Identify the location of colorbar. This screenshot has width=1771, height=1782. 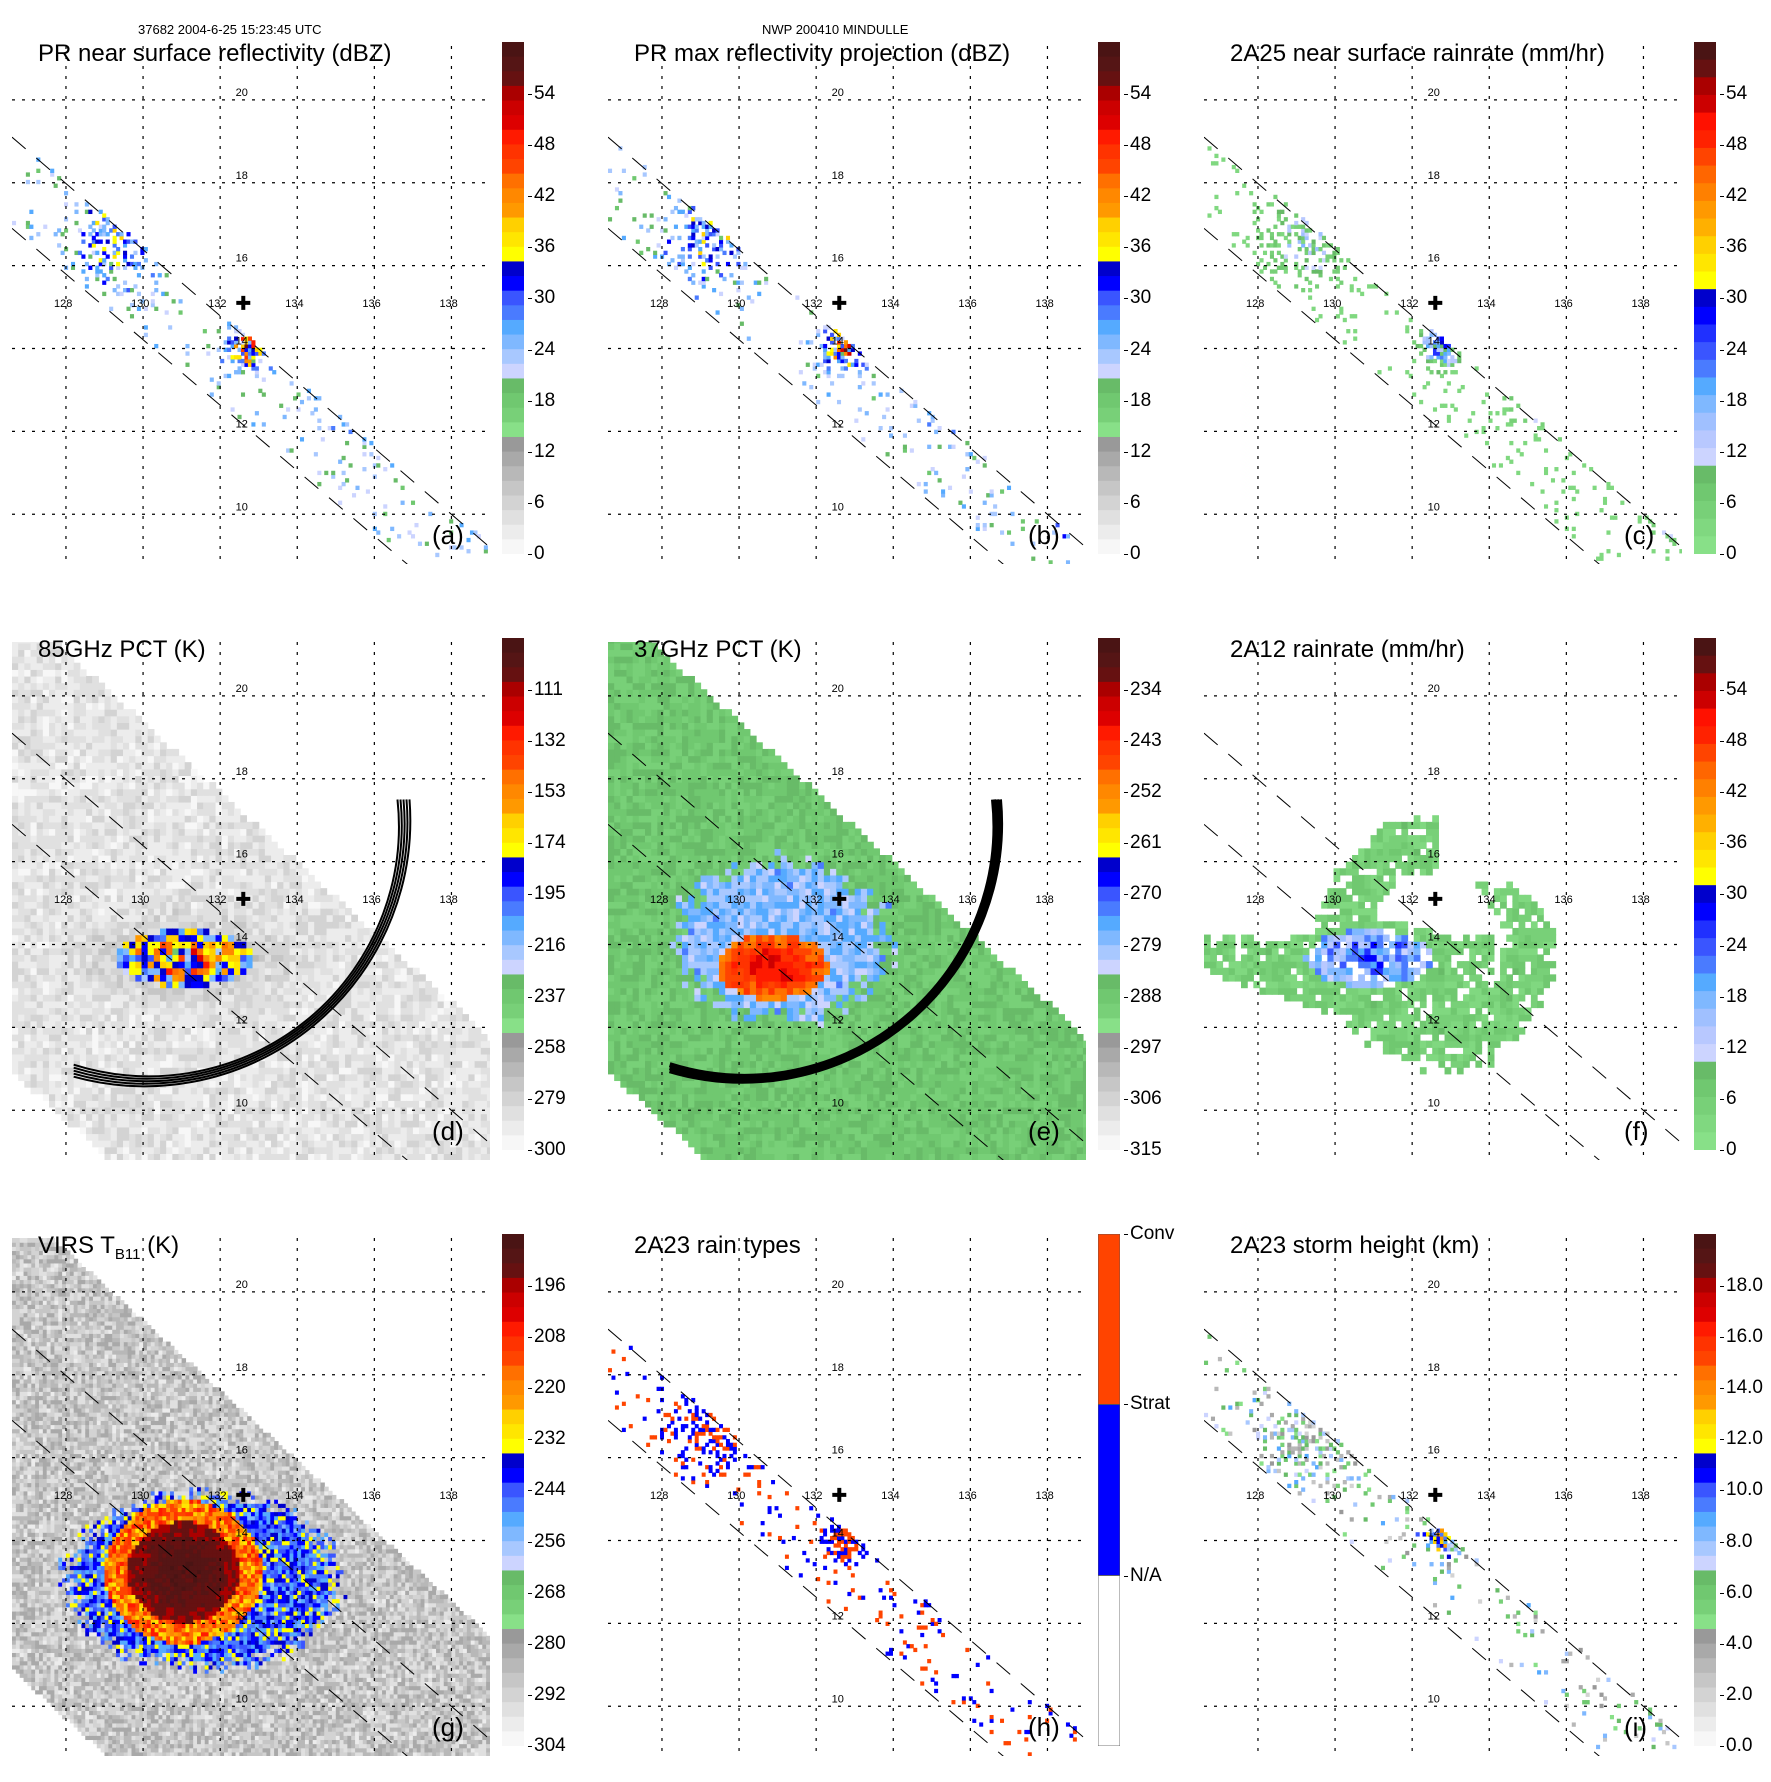
(1109, 298).